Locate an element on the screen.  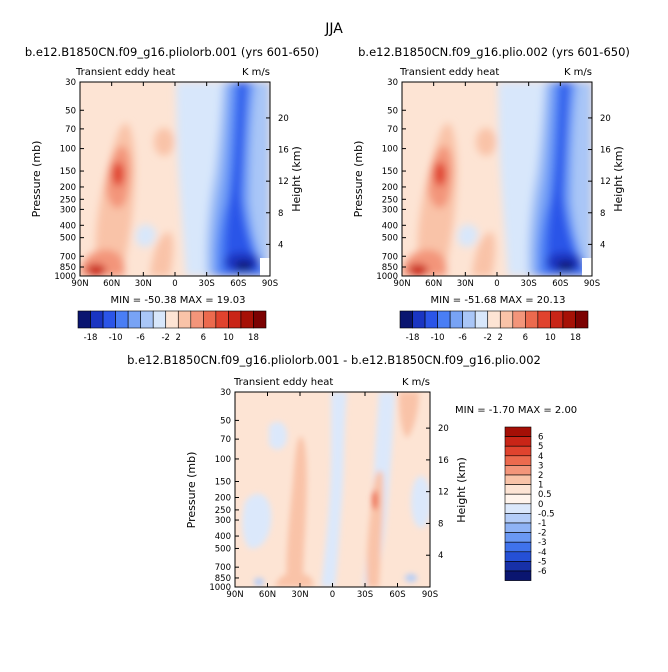
panel-3-y-label: Pressure (mb) is located at coordinates (191, 490).